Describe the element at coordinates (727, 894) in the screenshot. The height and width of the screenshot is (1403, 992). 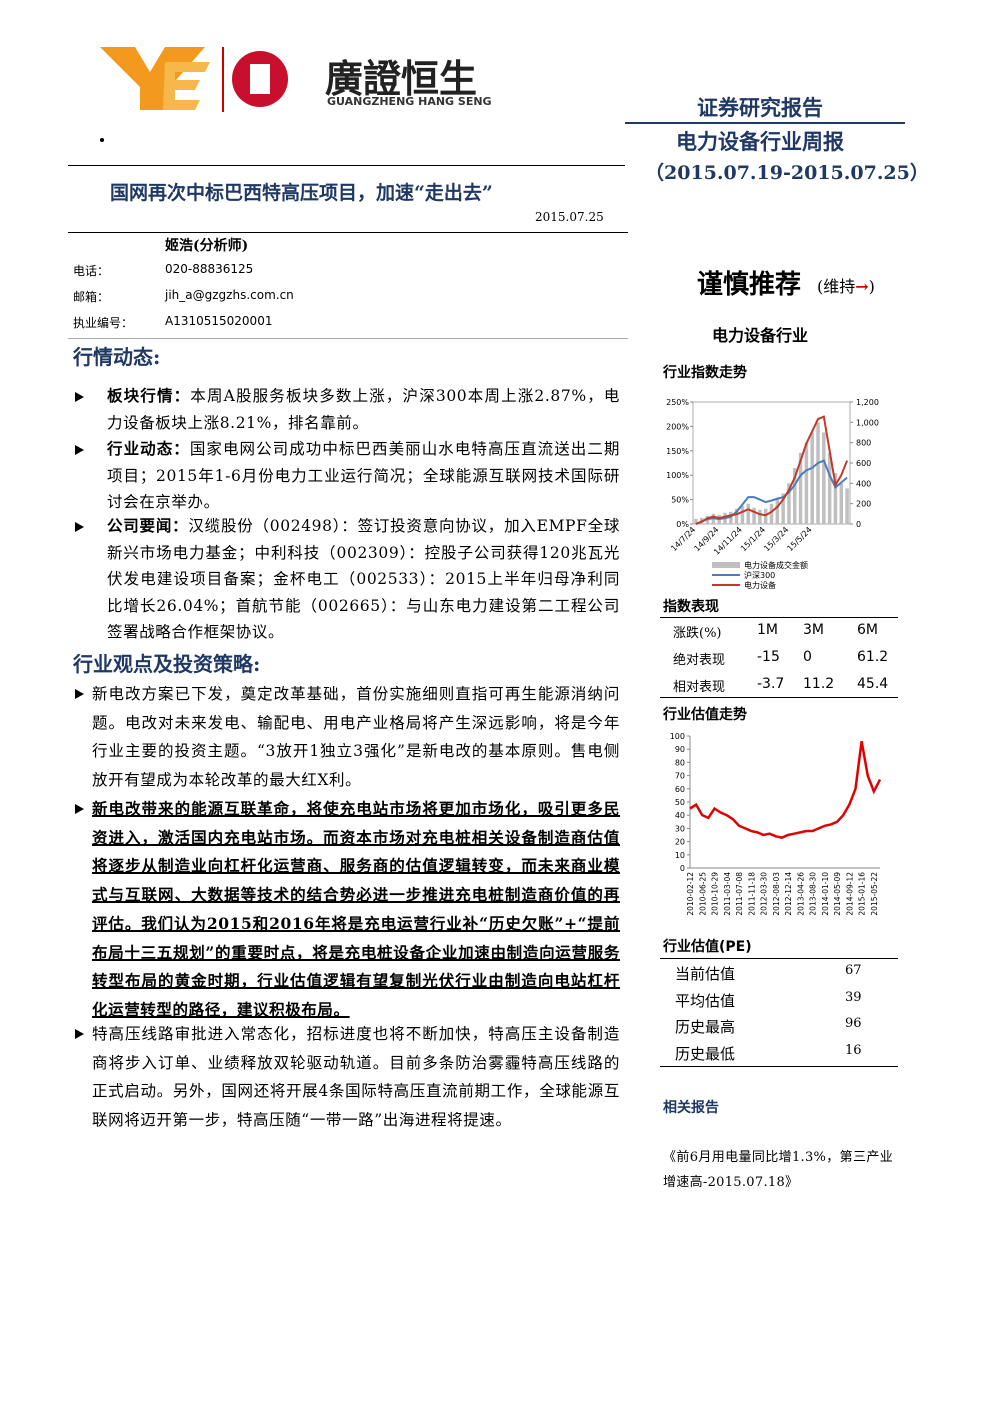
I see `x-tick-label: 2011-03-04` at that location.